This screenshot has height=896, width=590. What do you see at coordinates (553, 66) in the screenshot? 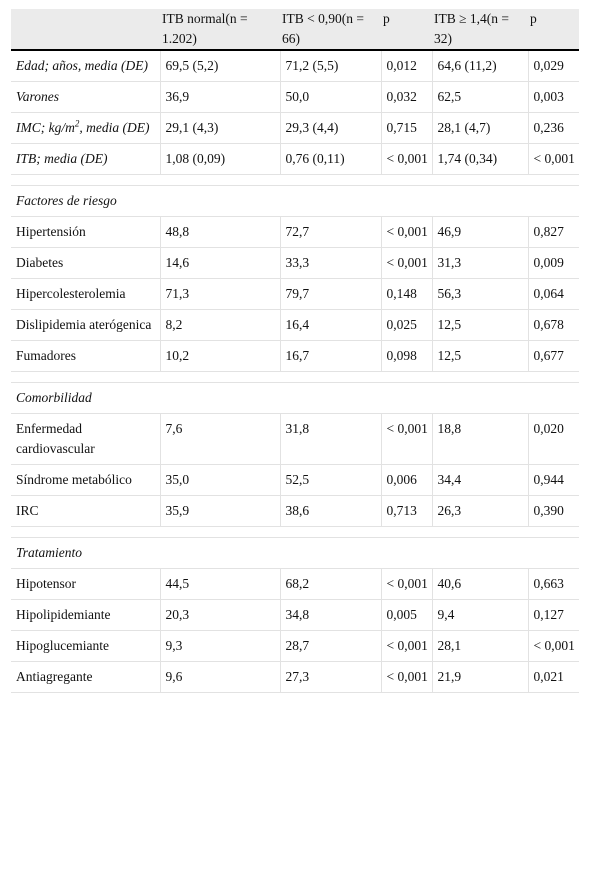
I see `value-cell: 0,029` at bounding box center [553, 66].